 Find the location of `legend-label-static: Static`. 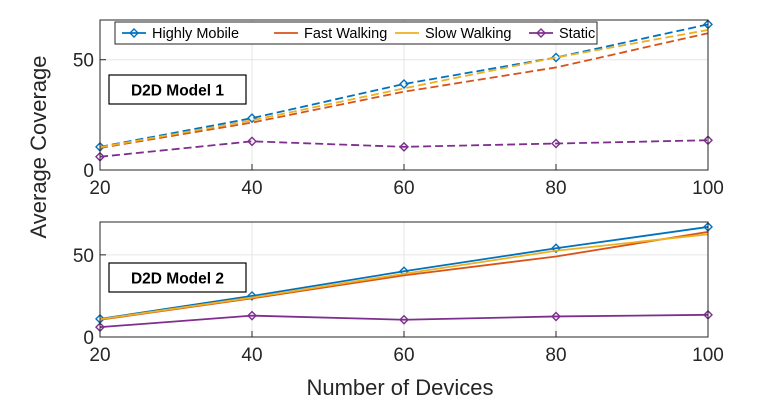

legend-label-static: Static is located at coordinates (577, 34).